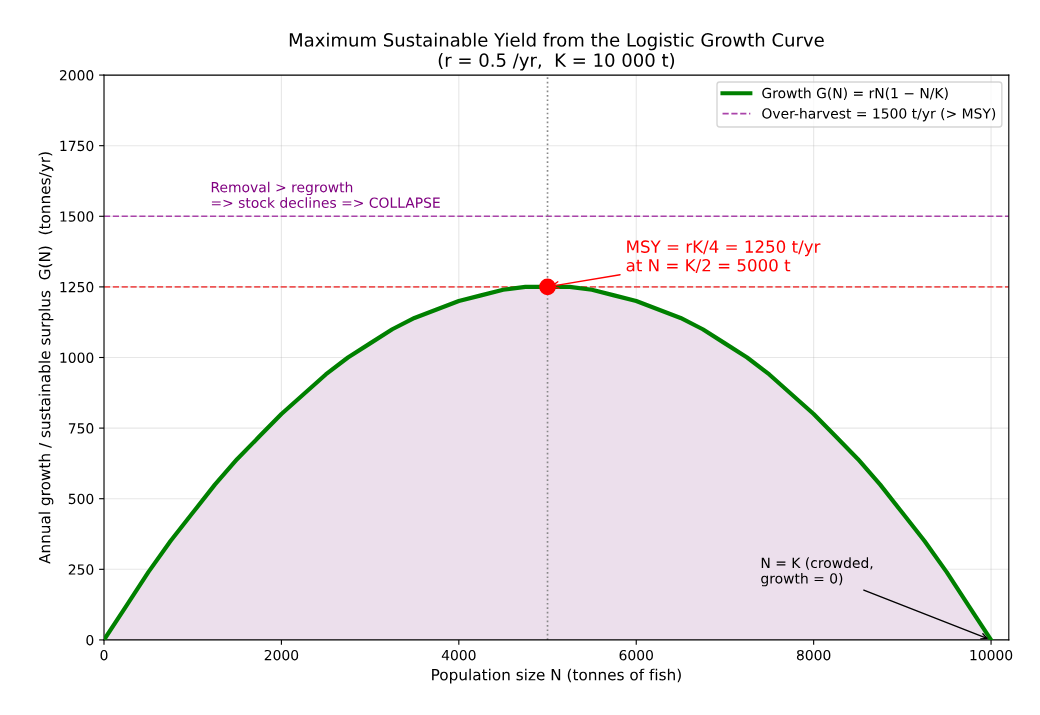  What do you see at coordinates (77, 357) in the screenshot?
I see `y-tick-label: 1000` at bounding box center [77, 357].